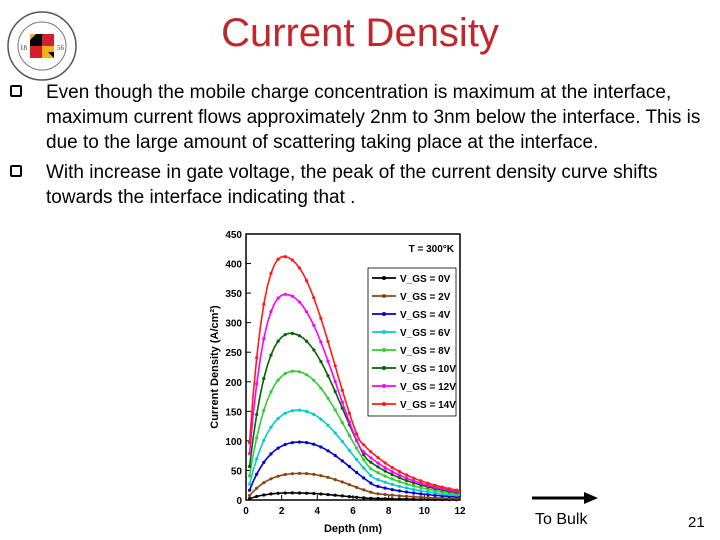 This screenshot has height=540, width=720. What do you see at coordinates (432, 249) in the screenshot?
I see `temperature-annotation: T = 300°K` at bounding box center [432, 249].